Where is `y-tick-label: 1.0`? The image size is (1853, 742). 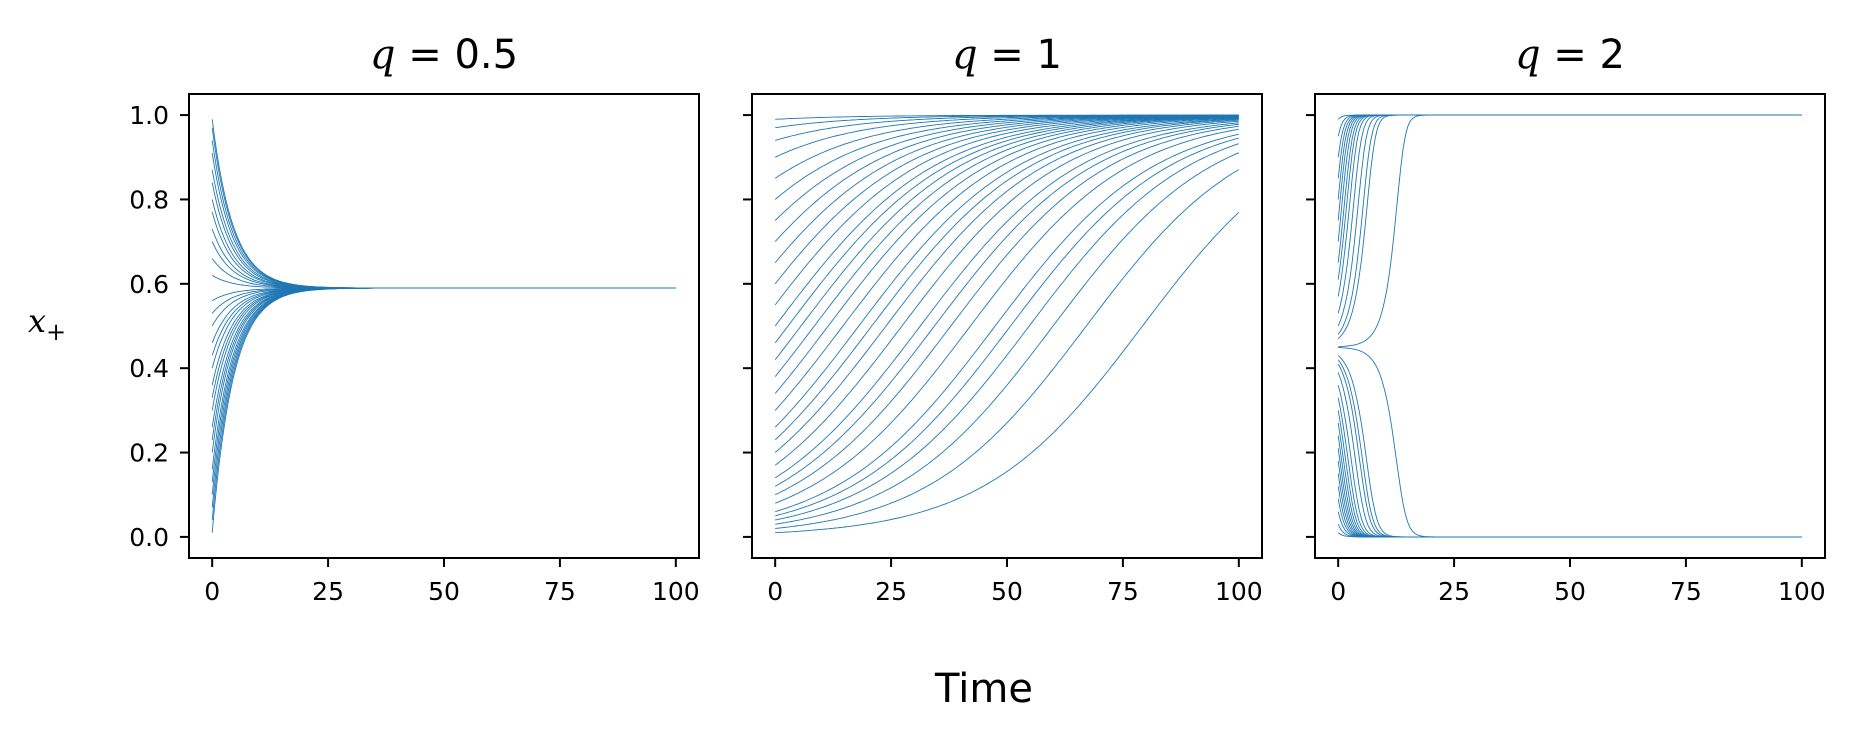
y-tick-label: 1.0 is located at coordinates (149, 115).